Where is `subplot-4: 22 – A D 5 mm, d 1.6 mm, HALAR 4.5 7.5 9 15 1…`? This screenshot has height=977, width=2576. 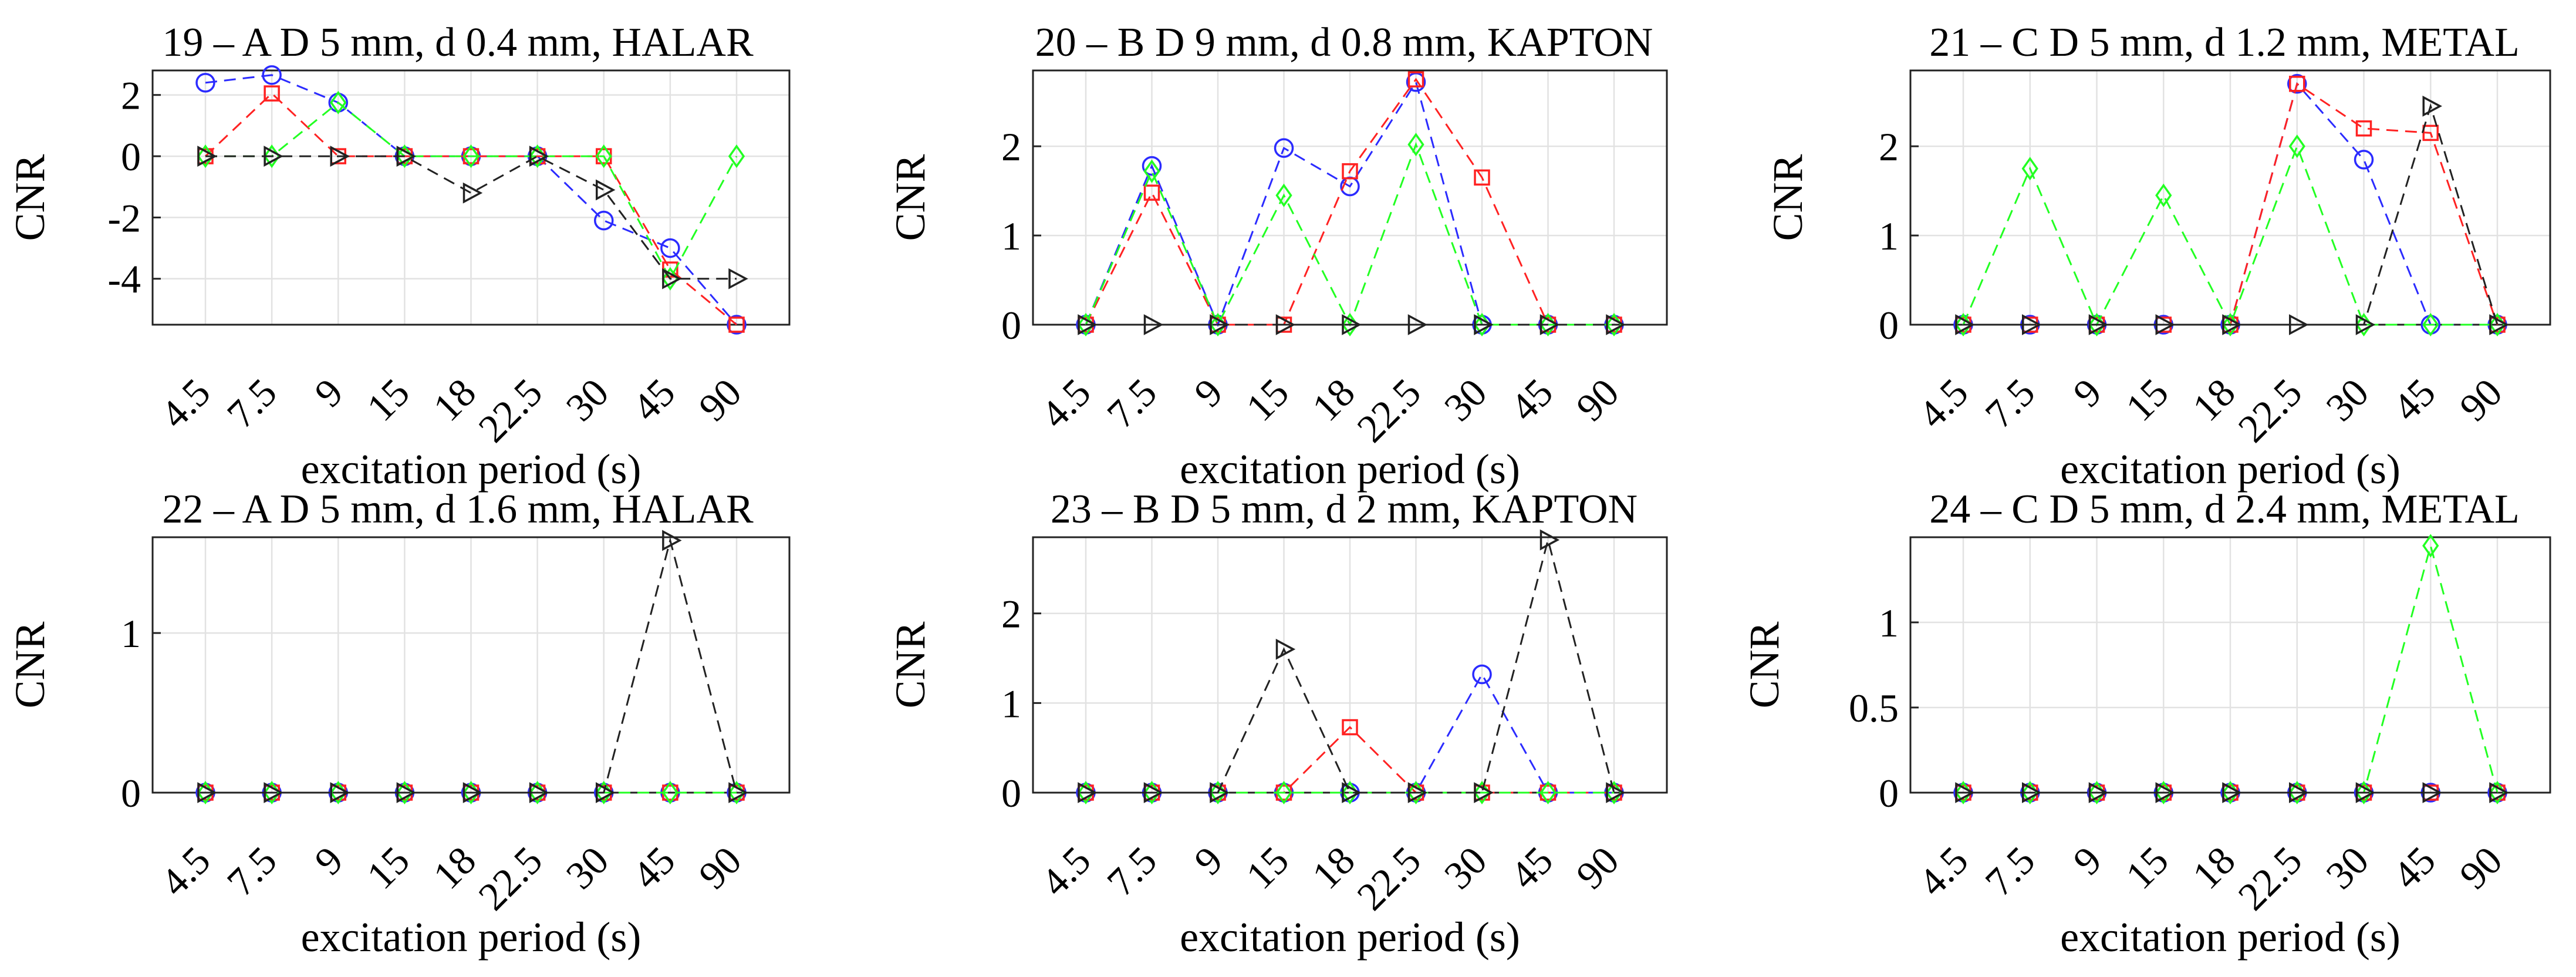
subplot-4: 22 – A D 5 mm, d 1.6 mm, HALAR 4.5 7.5 9 15 1… is located at coordinates (398, 724).